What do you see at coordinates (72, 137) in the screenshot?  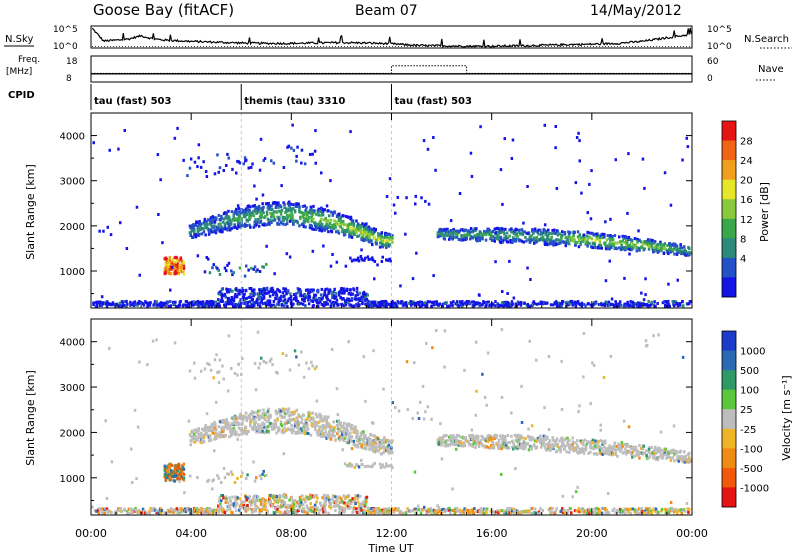 I see `ytick-label: 4000` at bounding box center [72, 137].